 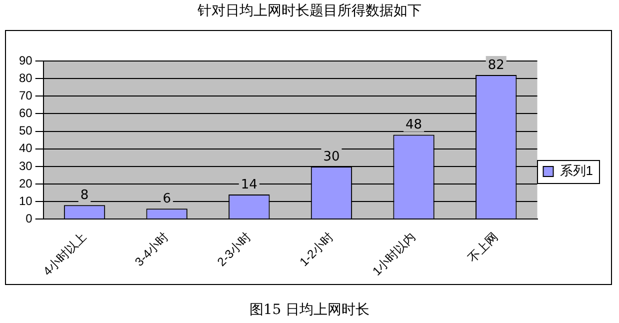 I want to click on y-tick-label: 40, so click(x=25, y=148).